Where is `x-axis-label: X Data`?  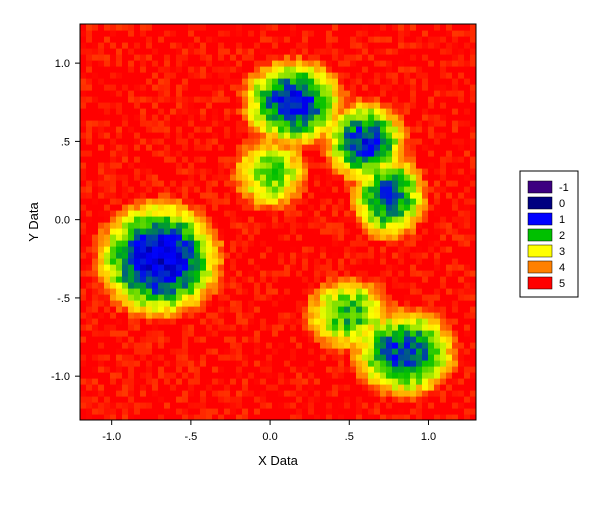
x-axis-label: X Data is located at coordinates (278, 460).